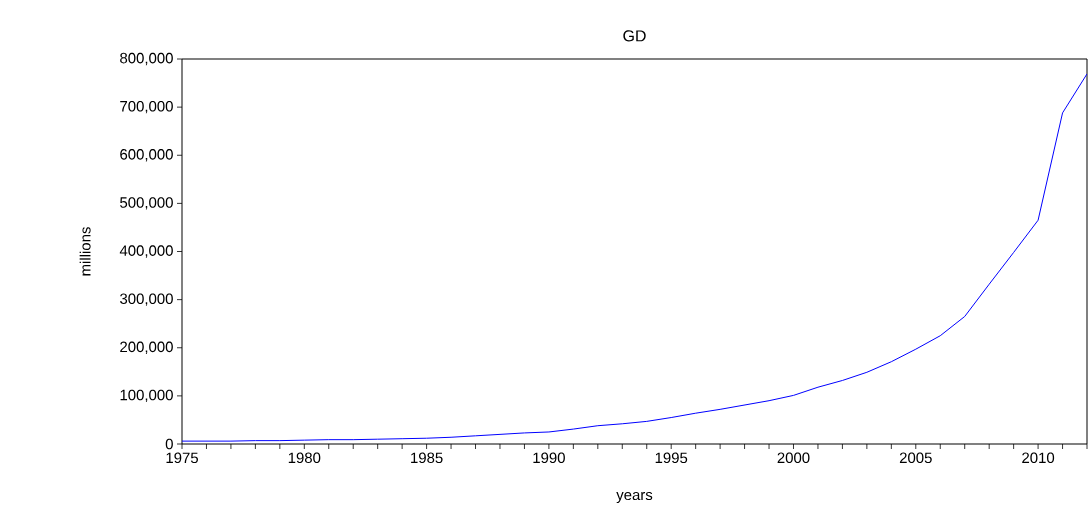 This screenshot has height=523, width=1092. I want to click on y-tick-label: 600,000, so click(146, 155).